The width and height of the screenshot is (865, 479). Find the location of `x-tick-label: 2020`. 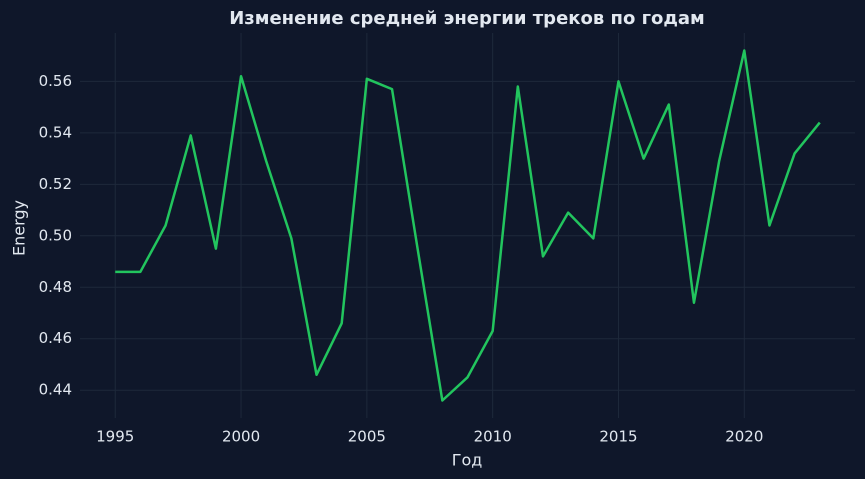

x-tick-label: 2020 is located at coordinates (744, 437).